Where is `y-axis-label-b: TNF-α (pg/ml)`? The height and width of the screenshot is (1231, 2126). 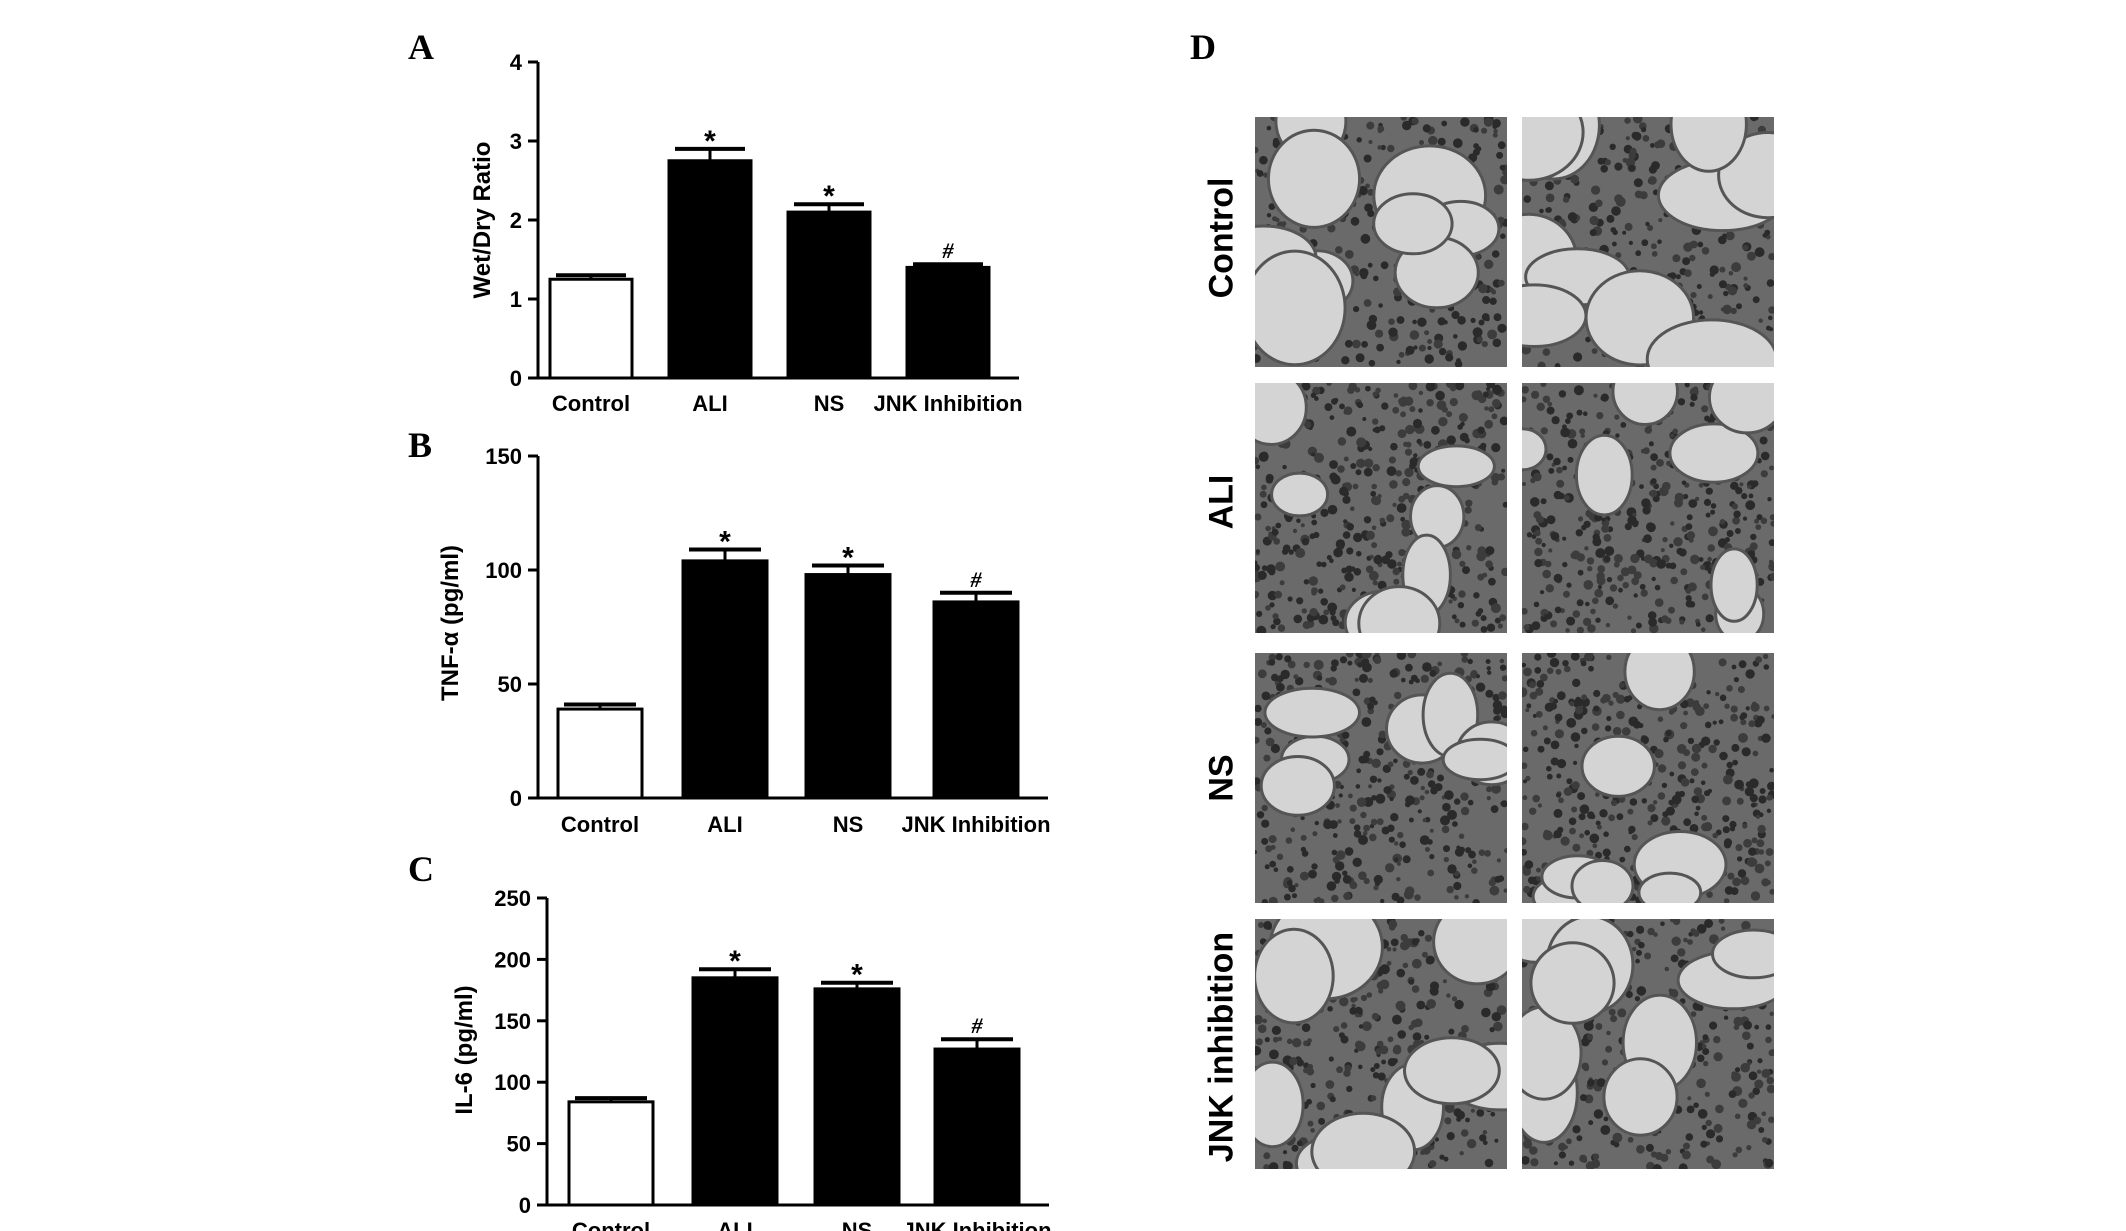
y-axis-label-b: TNF-α (pg/ml) is located at coordinates (450, 623).